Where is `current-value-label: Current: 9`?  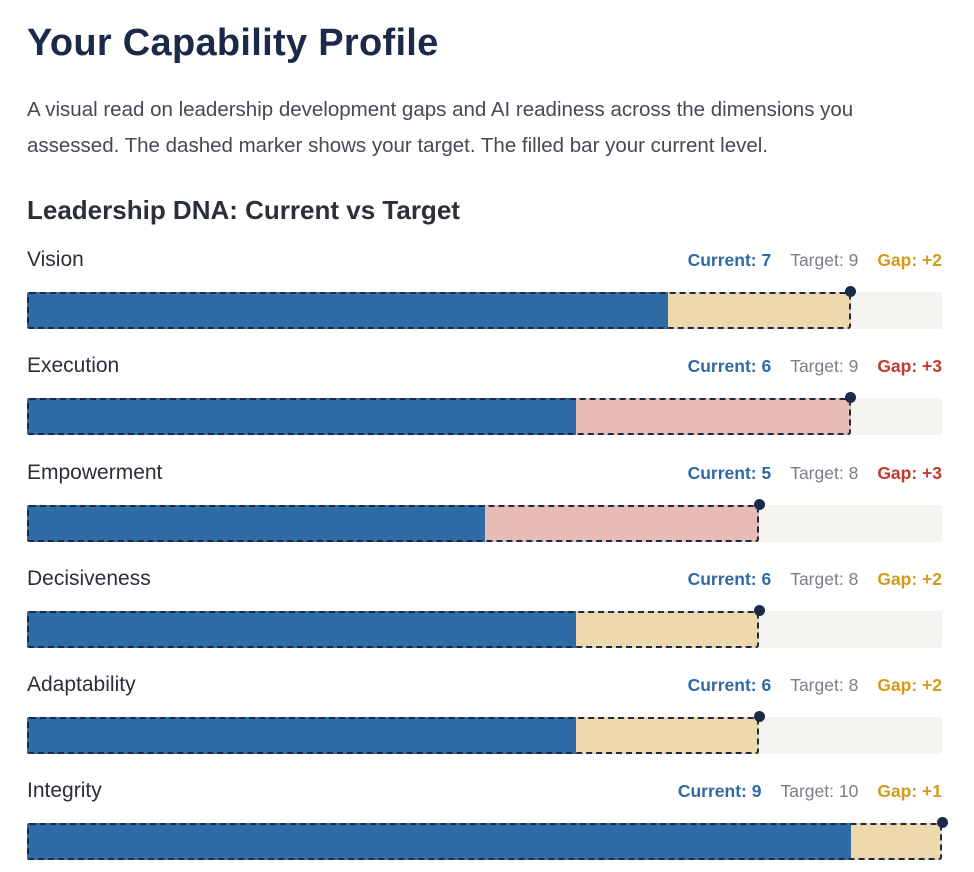 current-value-label: Current: 9 is located at coordinates (719, 791).